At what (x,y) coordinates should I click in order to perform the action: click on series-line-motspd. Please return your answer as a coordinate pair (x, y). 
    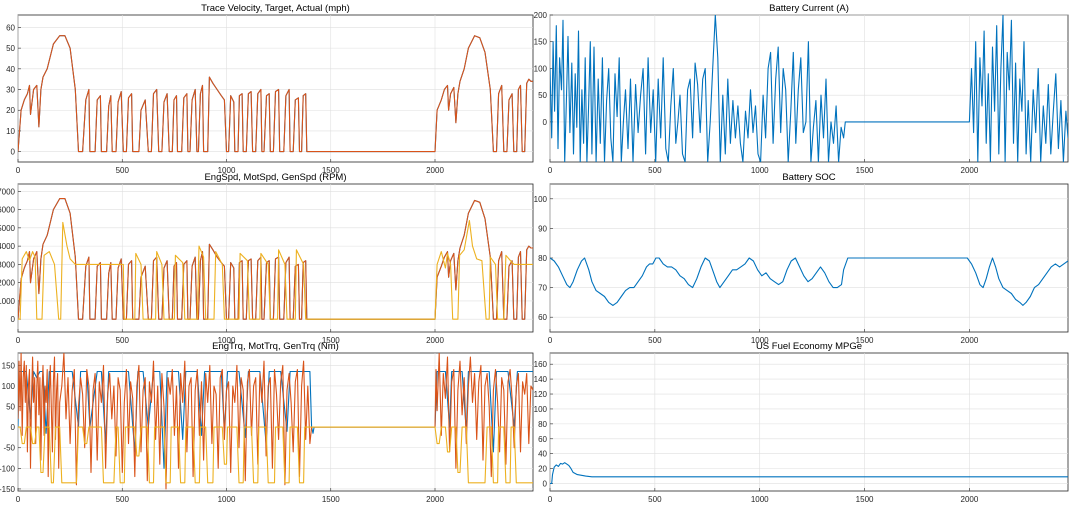
    Looking at the image, I should click on (275, 259).